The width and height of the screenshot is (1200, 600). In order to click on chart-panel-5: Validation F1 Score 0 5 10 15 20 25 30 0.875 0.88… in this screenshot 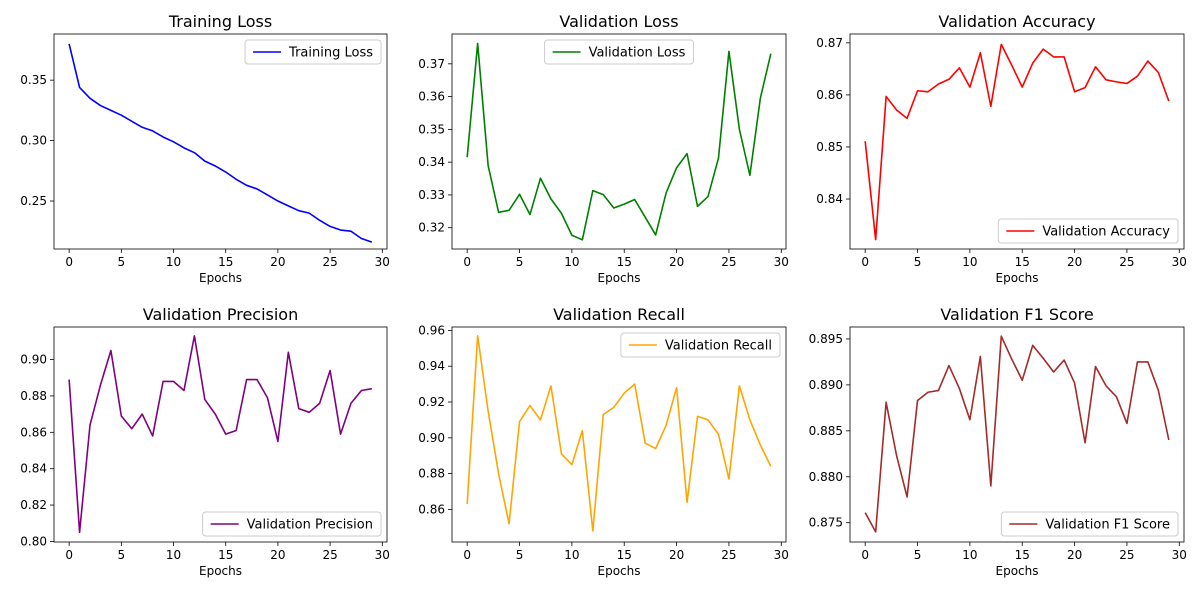, I will do `click(998, 441)`.